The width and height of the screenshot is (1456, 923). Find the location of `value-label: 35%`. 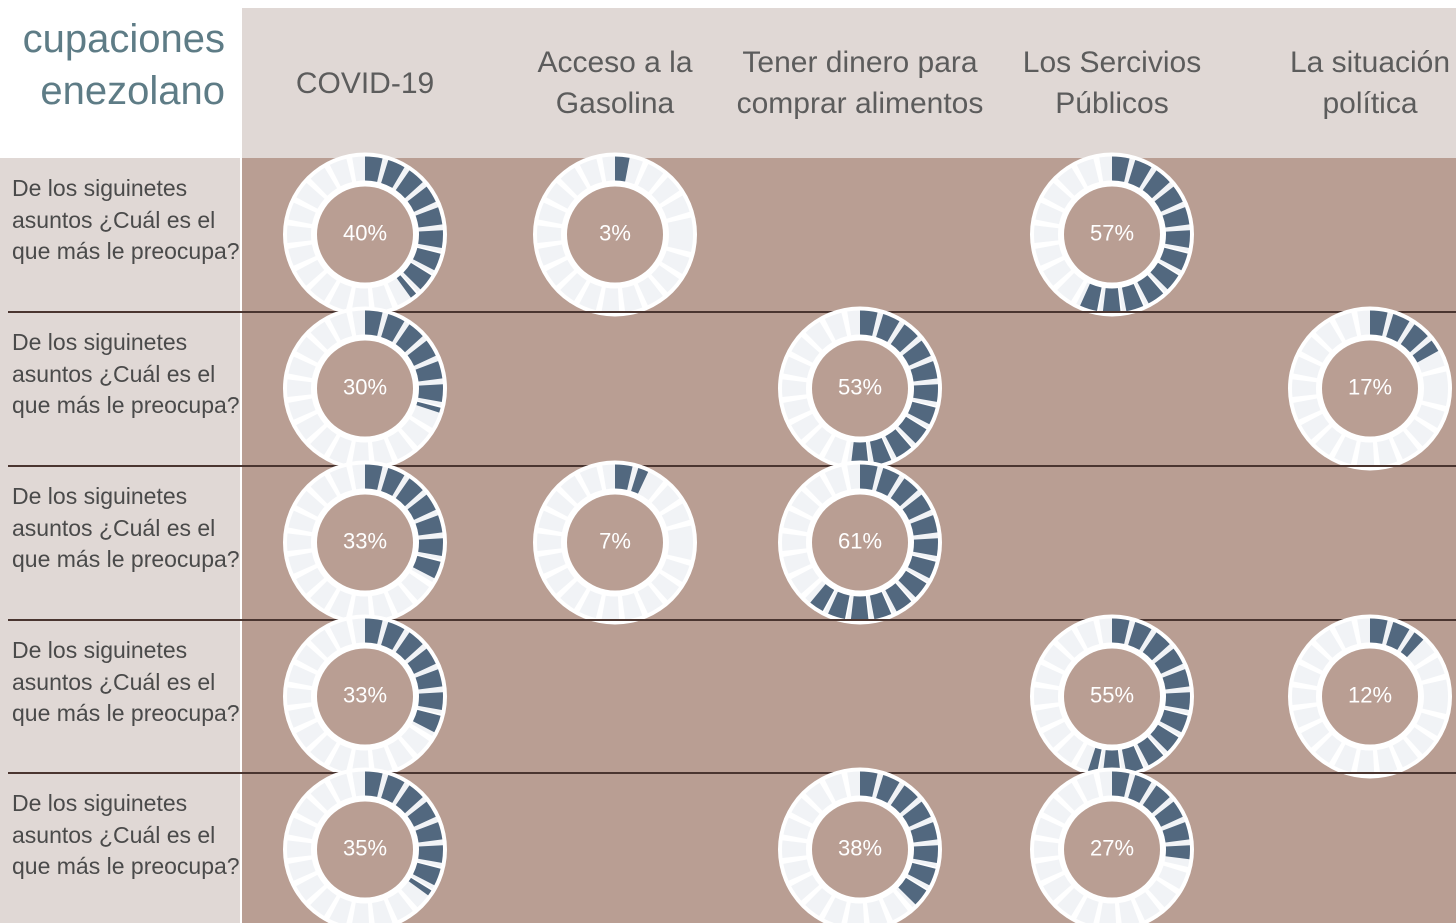

value-label: 35% is located at coordinates (365, 847).